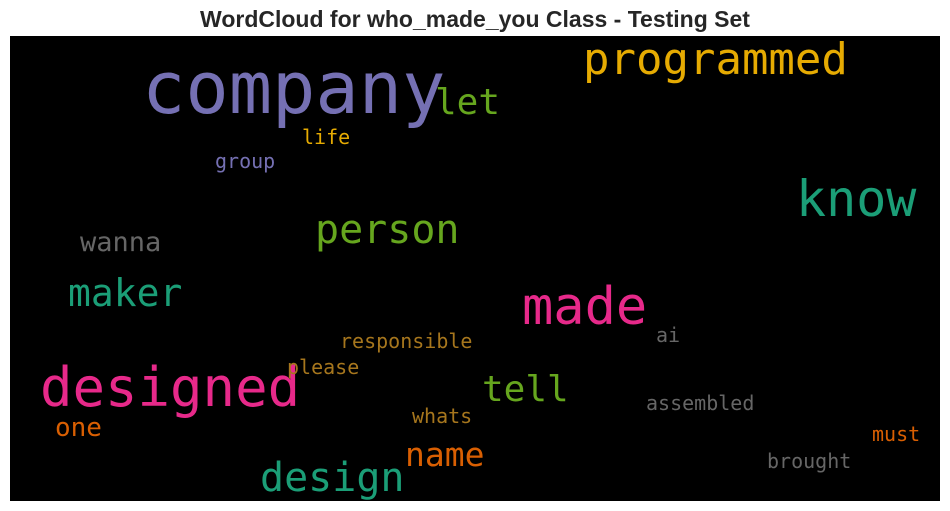  I want to click on word-made: made, so click(584, 307).